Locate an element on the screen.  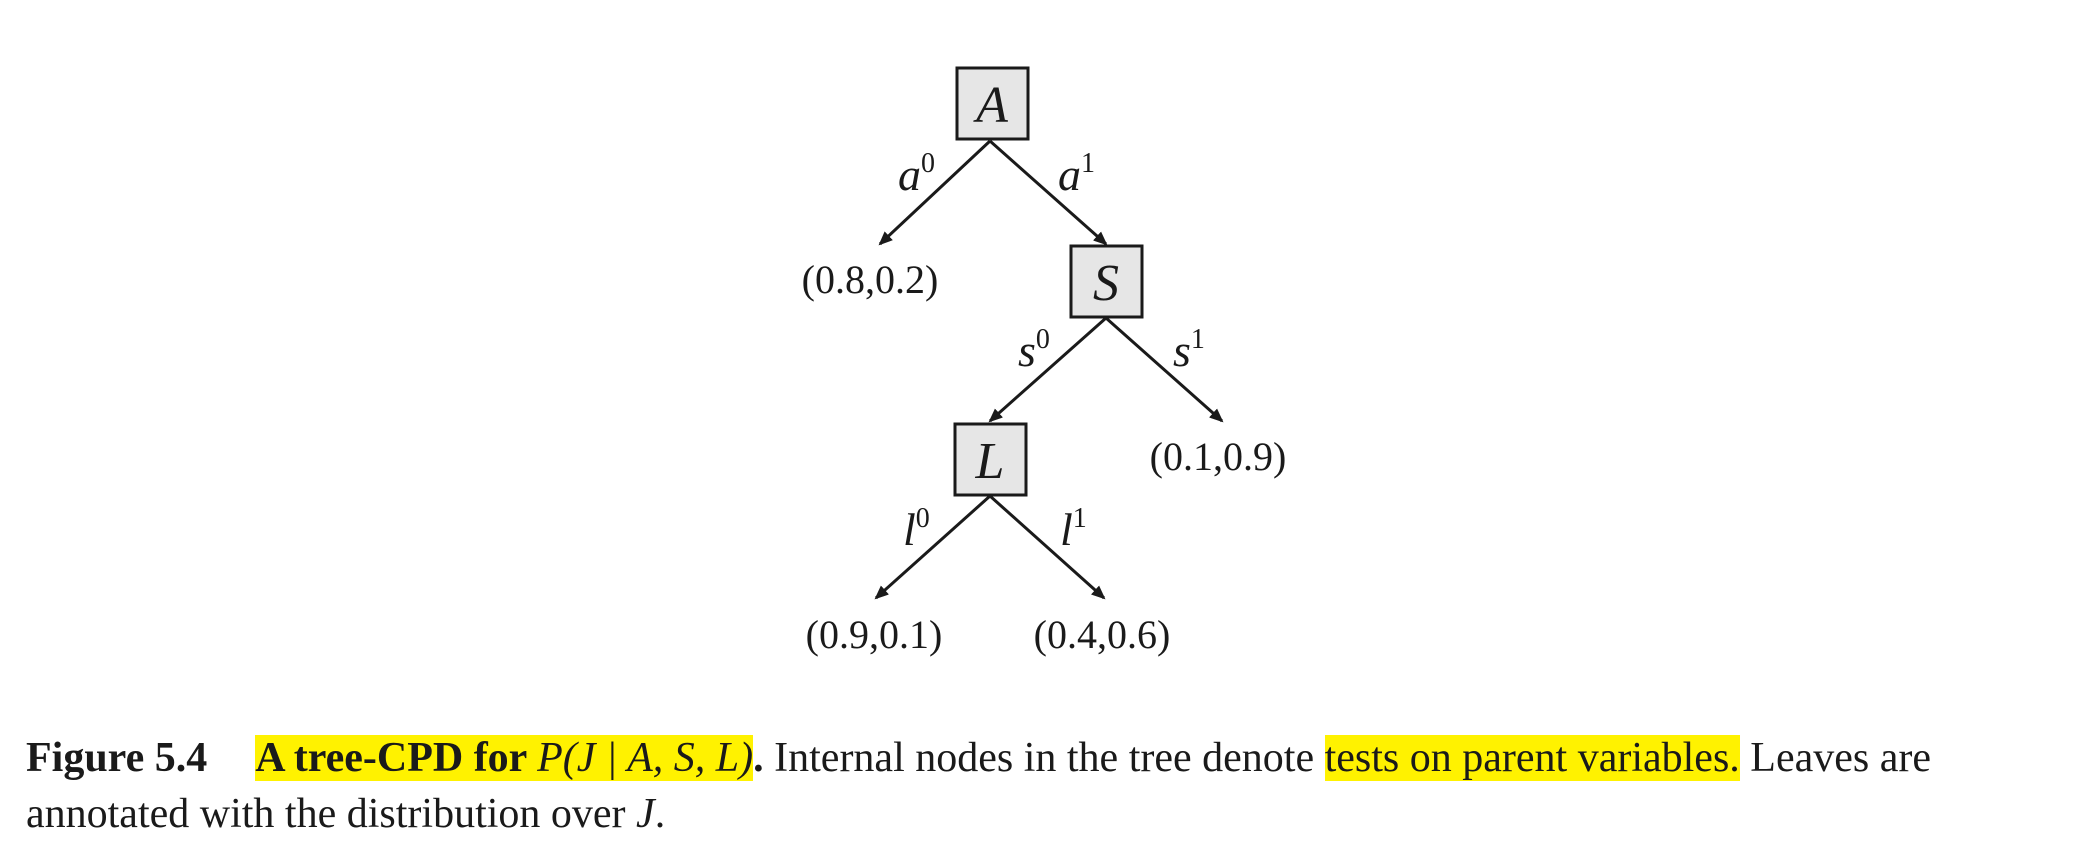
node-l-label: L is located at coordinates (990, 461).